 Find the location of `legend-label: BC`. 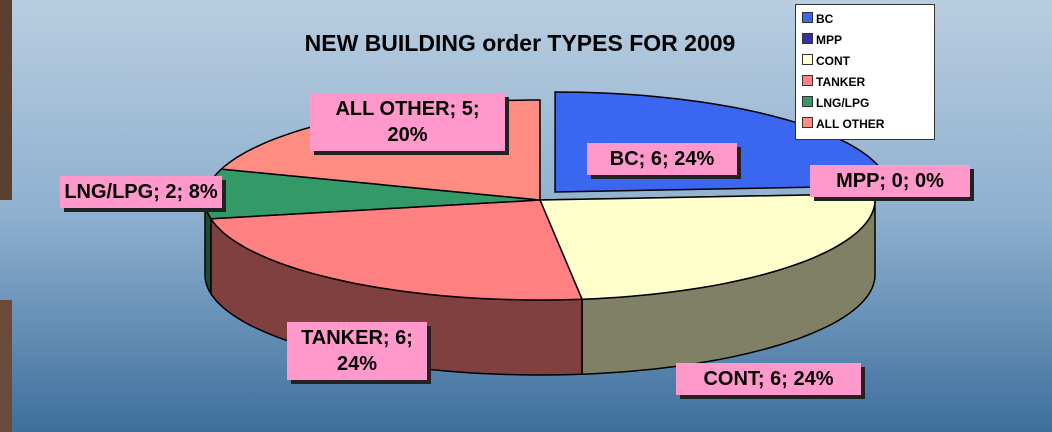

legend-label: BC is located at coordinates (825, 19).